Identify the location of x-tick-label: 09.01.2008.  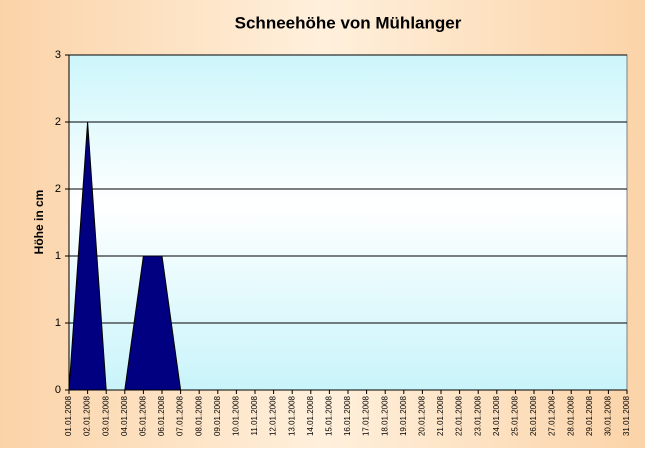
(217, 415).